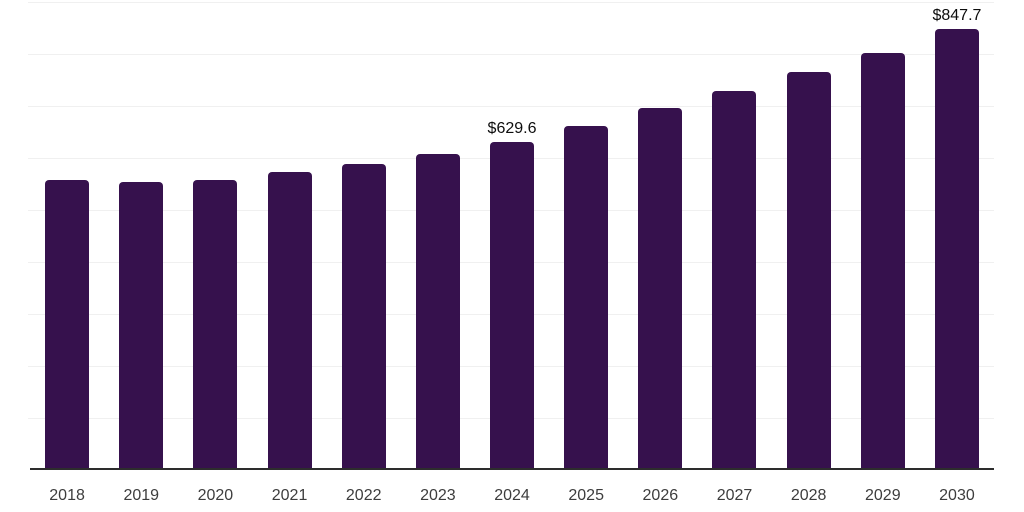 The width and height of the screenshot is (1024, 512). I want to click on x-tick-label-2022: 2022, so click(363, 495).